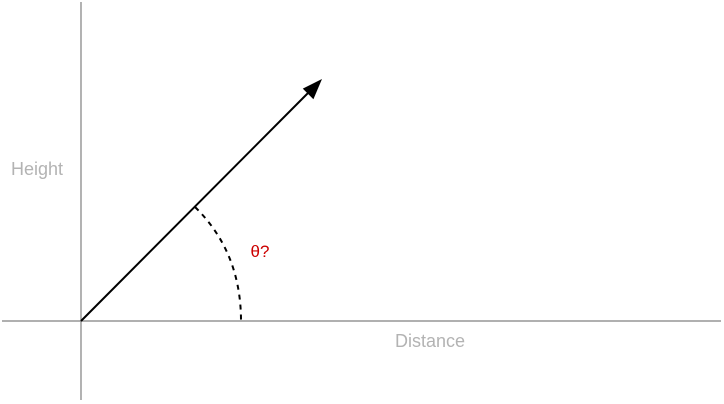 Image resolution: width=724 pixels, height=404 pixels. I want to click on height-axis-label: Height, so click(37, 169).